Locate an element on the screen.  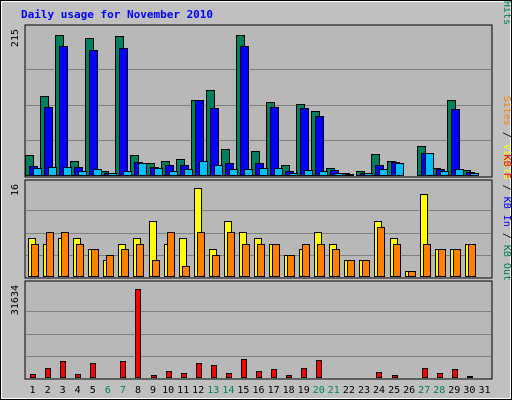
x-label-day-4: 4 is located at coordinates (78, 390).